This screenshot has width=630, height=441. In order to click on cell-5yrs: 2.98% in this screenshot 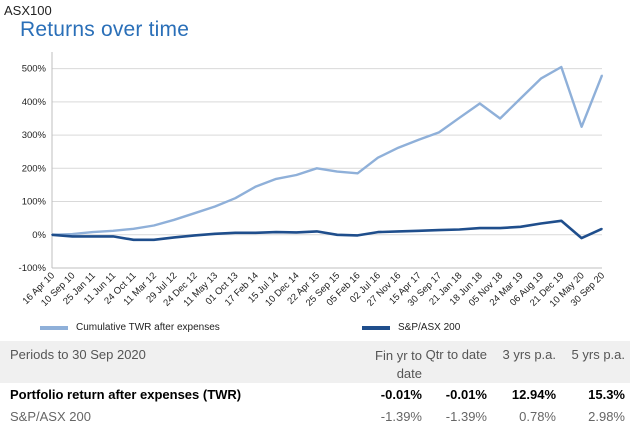, I will do `click(606, 416)`.